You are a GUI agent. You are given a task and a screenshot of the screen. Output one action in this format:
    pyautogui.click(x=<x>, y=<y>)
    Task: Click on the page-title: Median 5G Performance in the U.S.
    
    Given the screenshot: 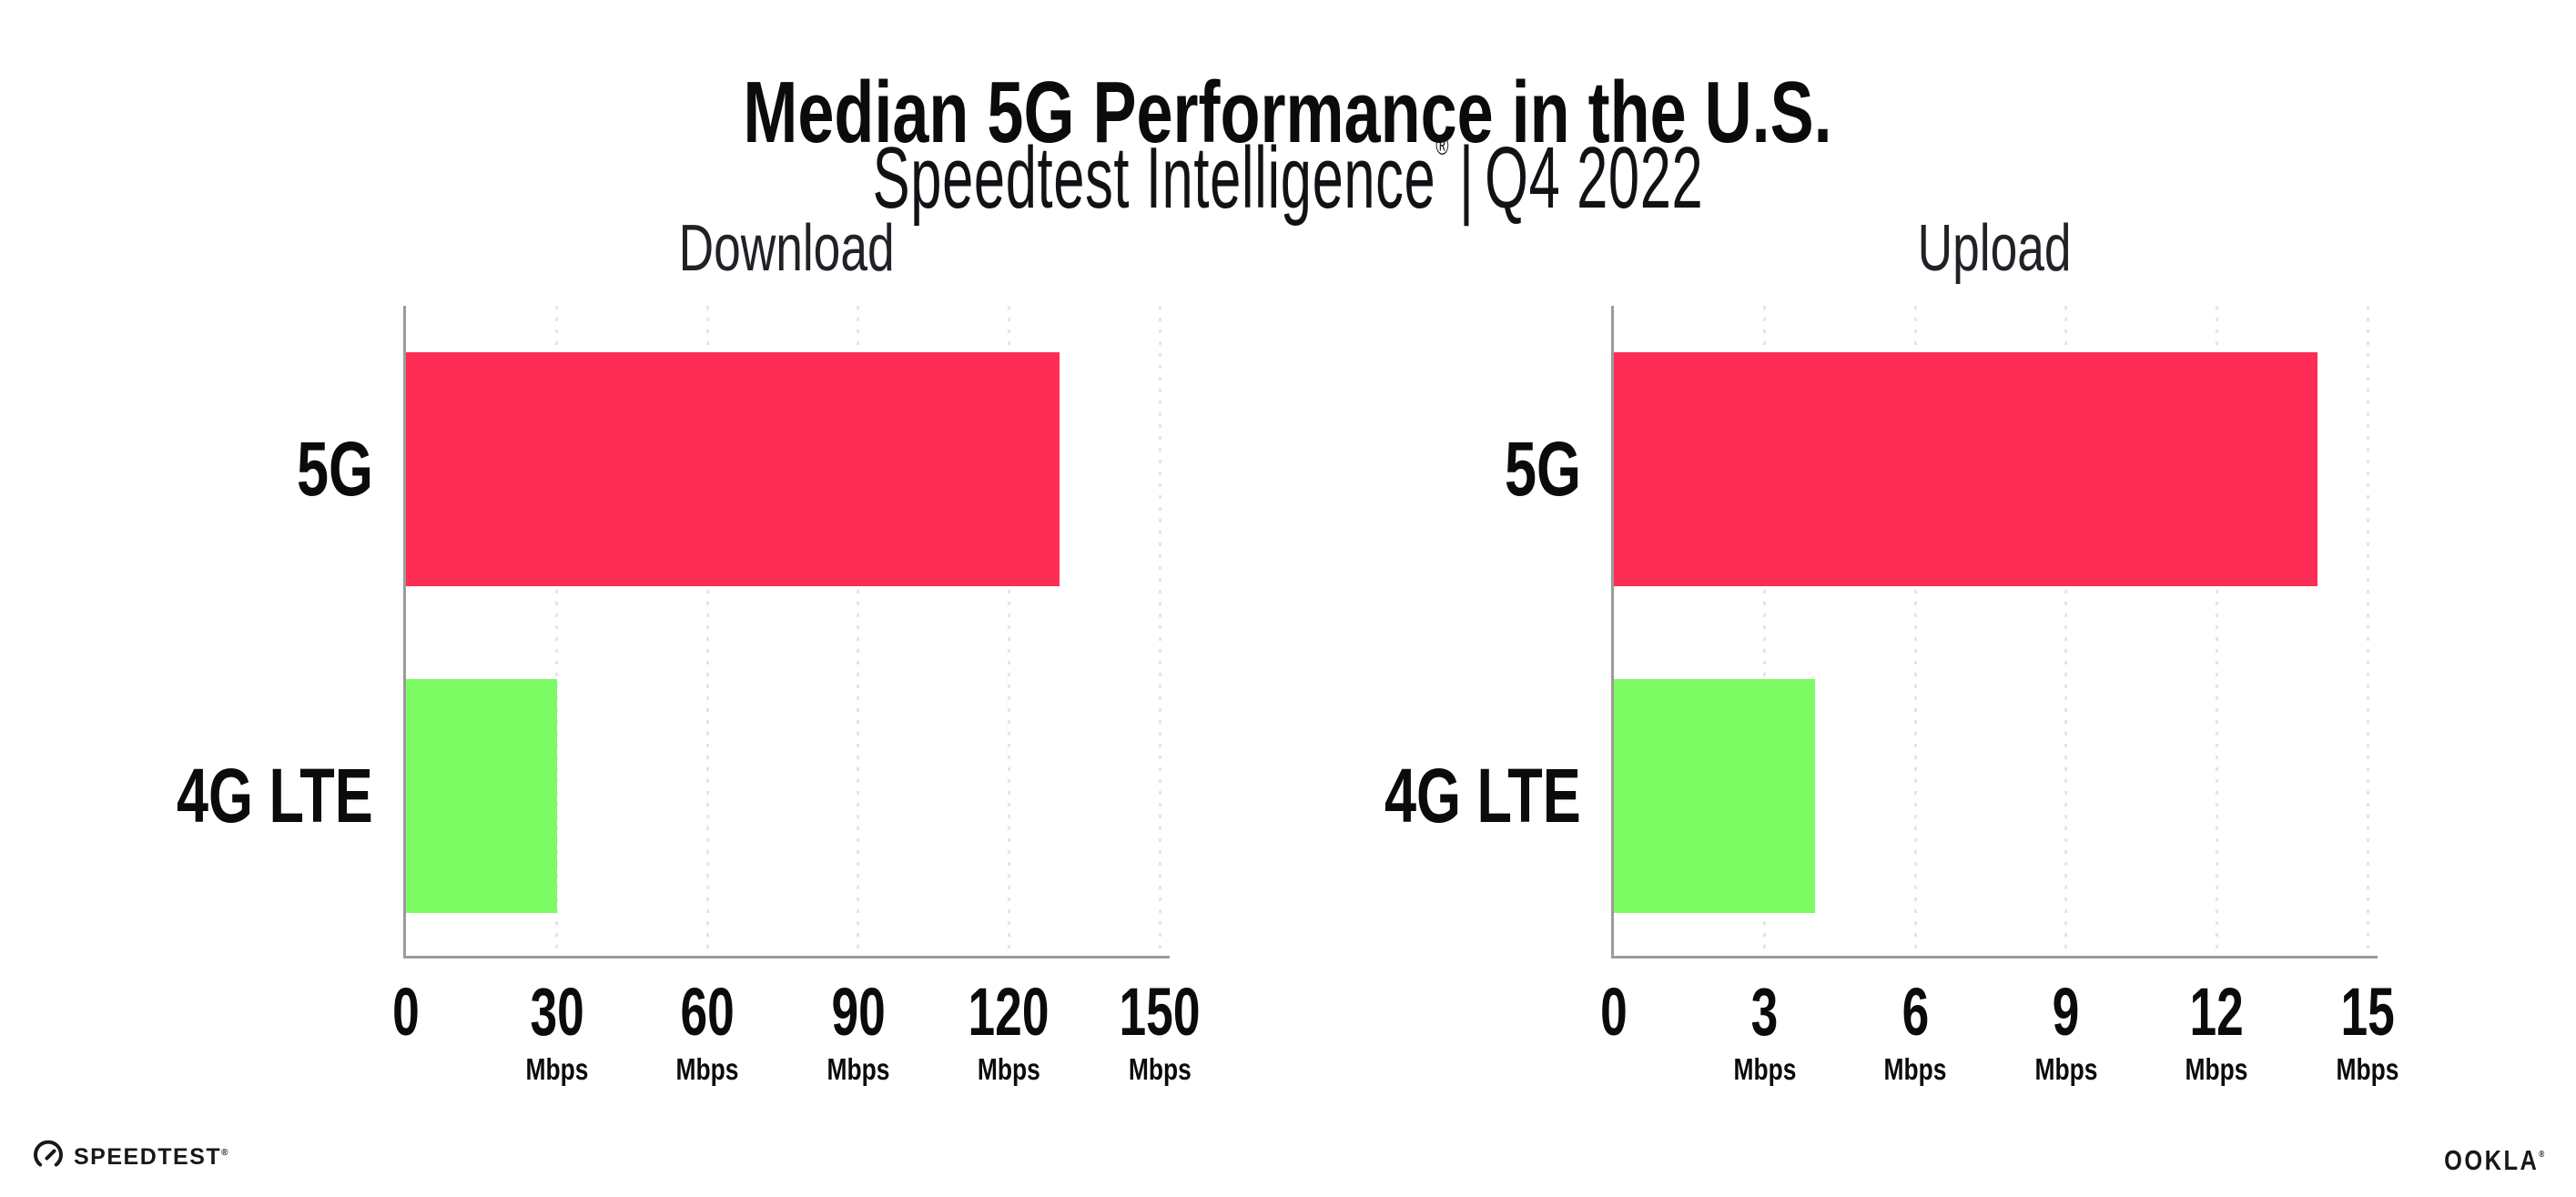 What is the action you would take?
    pyautogui.click(x=1288, y=113)
    